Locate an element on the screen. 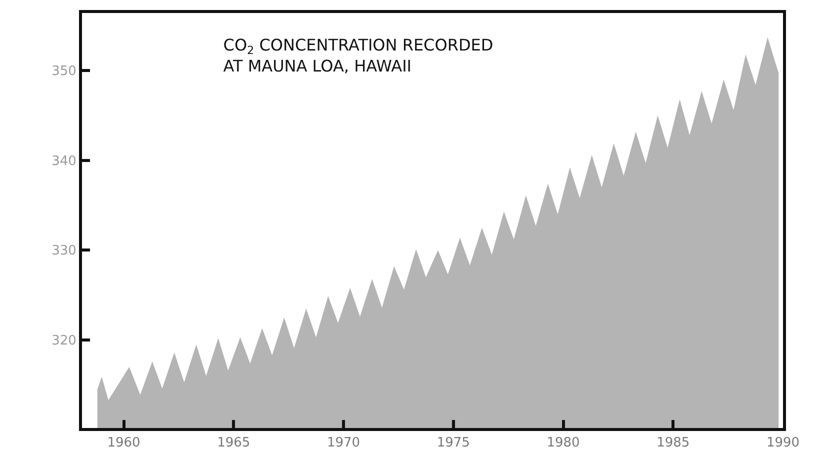 The width and height of the screenshot is (827, 461). x-tick-label: 1960 is located at coordinates (123, 443).